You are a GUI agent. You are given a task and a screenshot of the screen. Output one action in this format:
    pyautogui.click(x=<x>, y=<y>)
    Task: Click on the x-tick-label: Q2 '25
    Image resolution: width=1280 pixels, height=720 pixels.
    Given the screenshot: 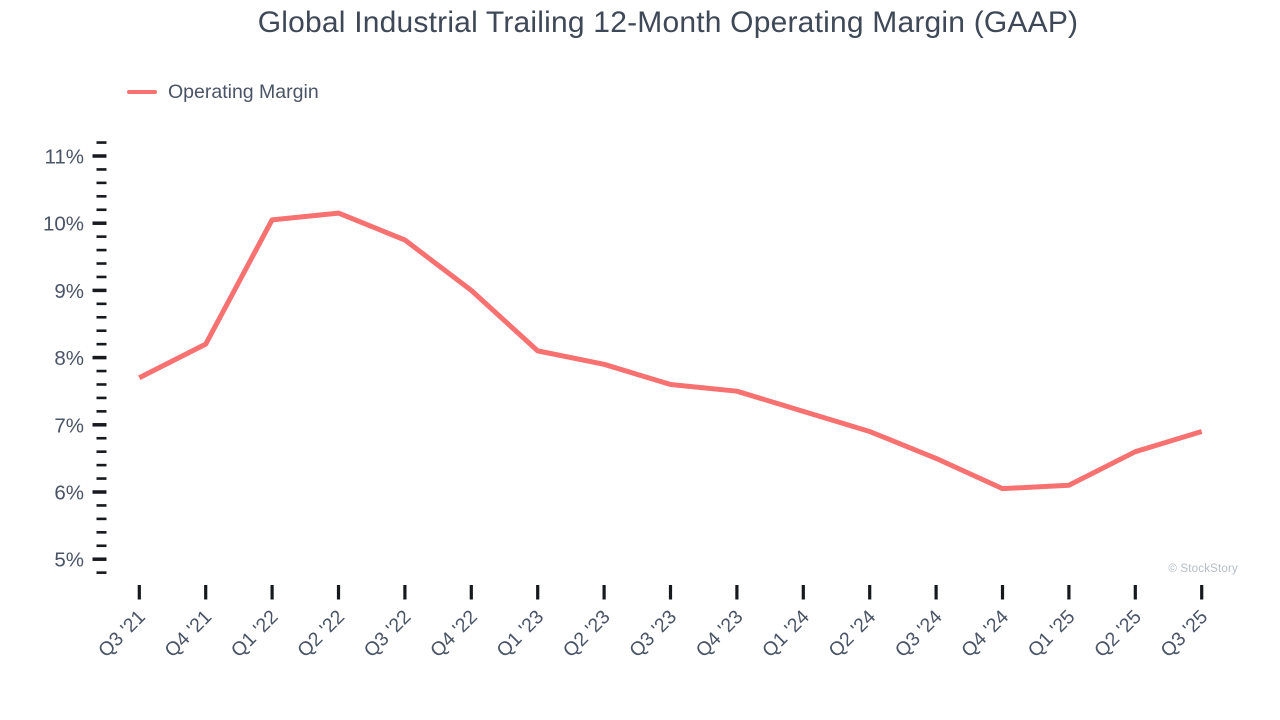 What is the action you would take?
    pyautogui.click(x=1118, y=634)
    